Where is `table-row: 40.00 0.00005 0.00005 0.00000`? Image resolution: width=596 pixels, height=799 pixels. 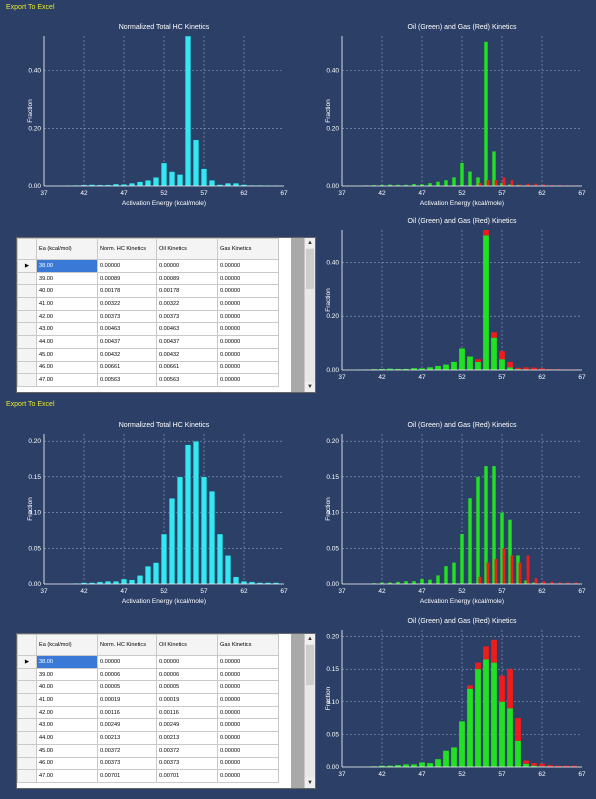
table-row: 40.00 0.00005 0.00005 0.00000 is located at coordinates (148, 687).